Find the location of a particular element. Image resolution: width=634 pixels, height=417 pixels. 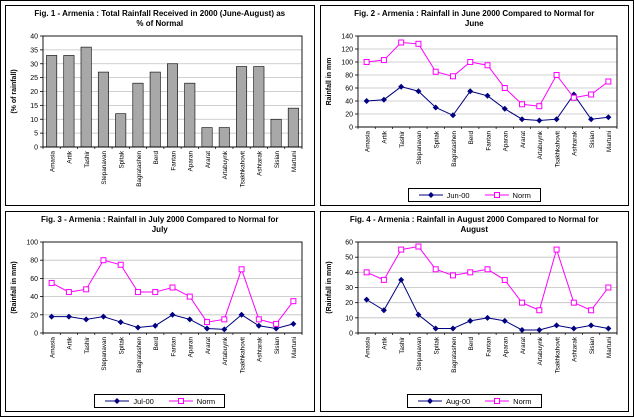

fig2-legend: Jun-00 Norm is located at coordinates (474, 195).